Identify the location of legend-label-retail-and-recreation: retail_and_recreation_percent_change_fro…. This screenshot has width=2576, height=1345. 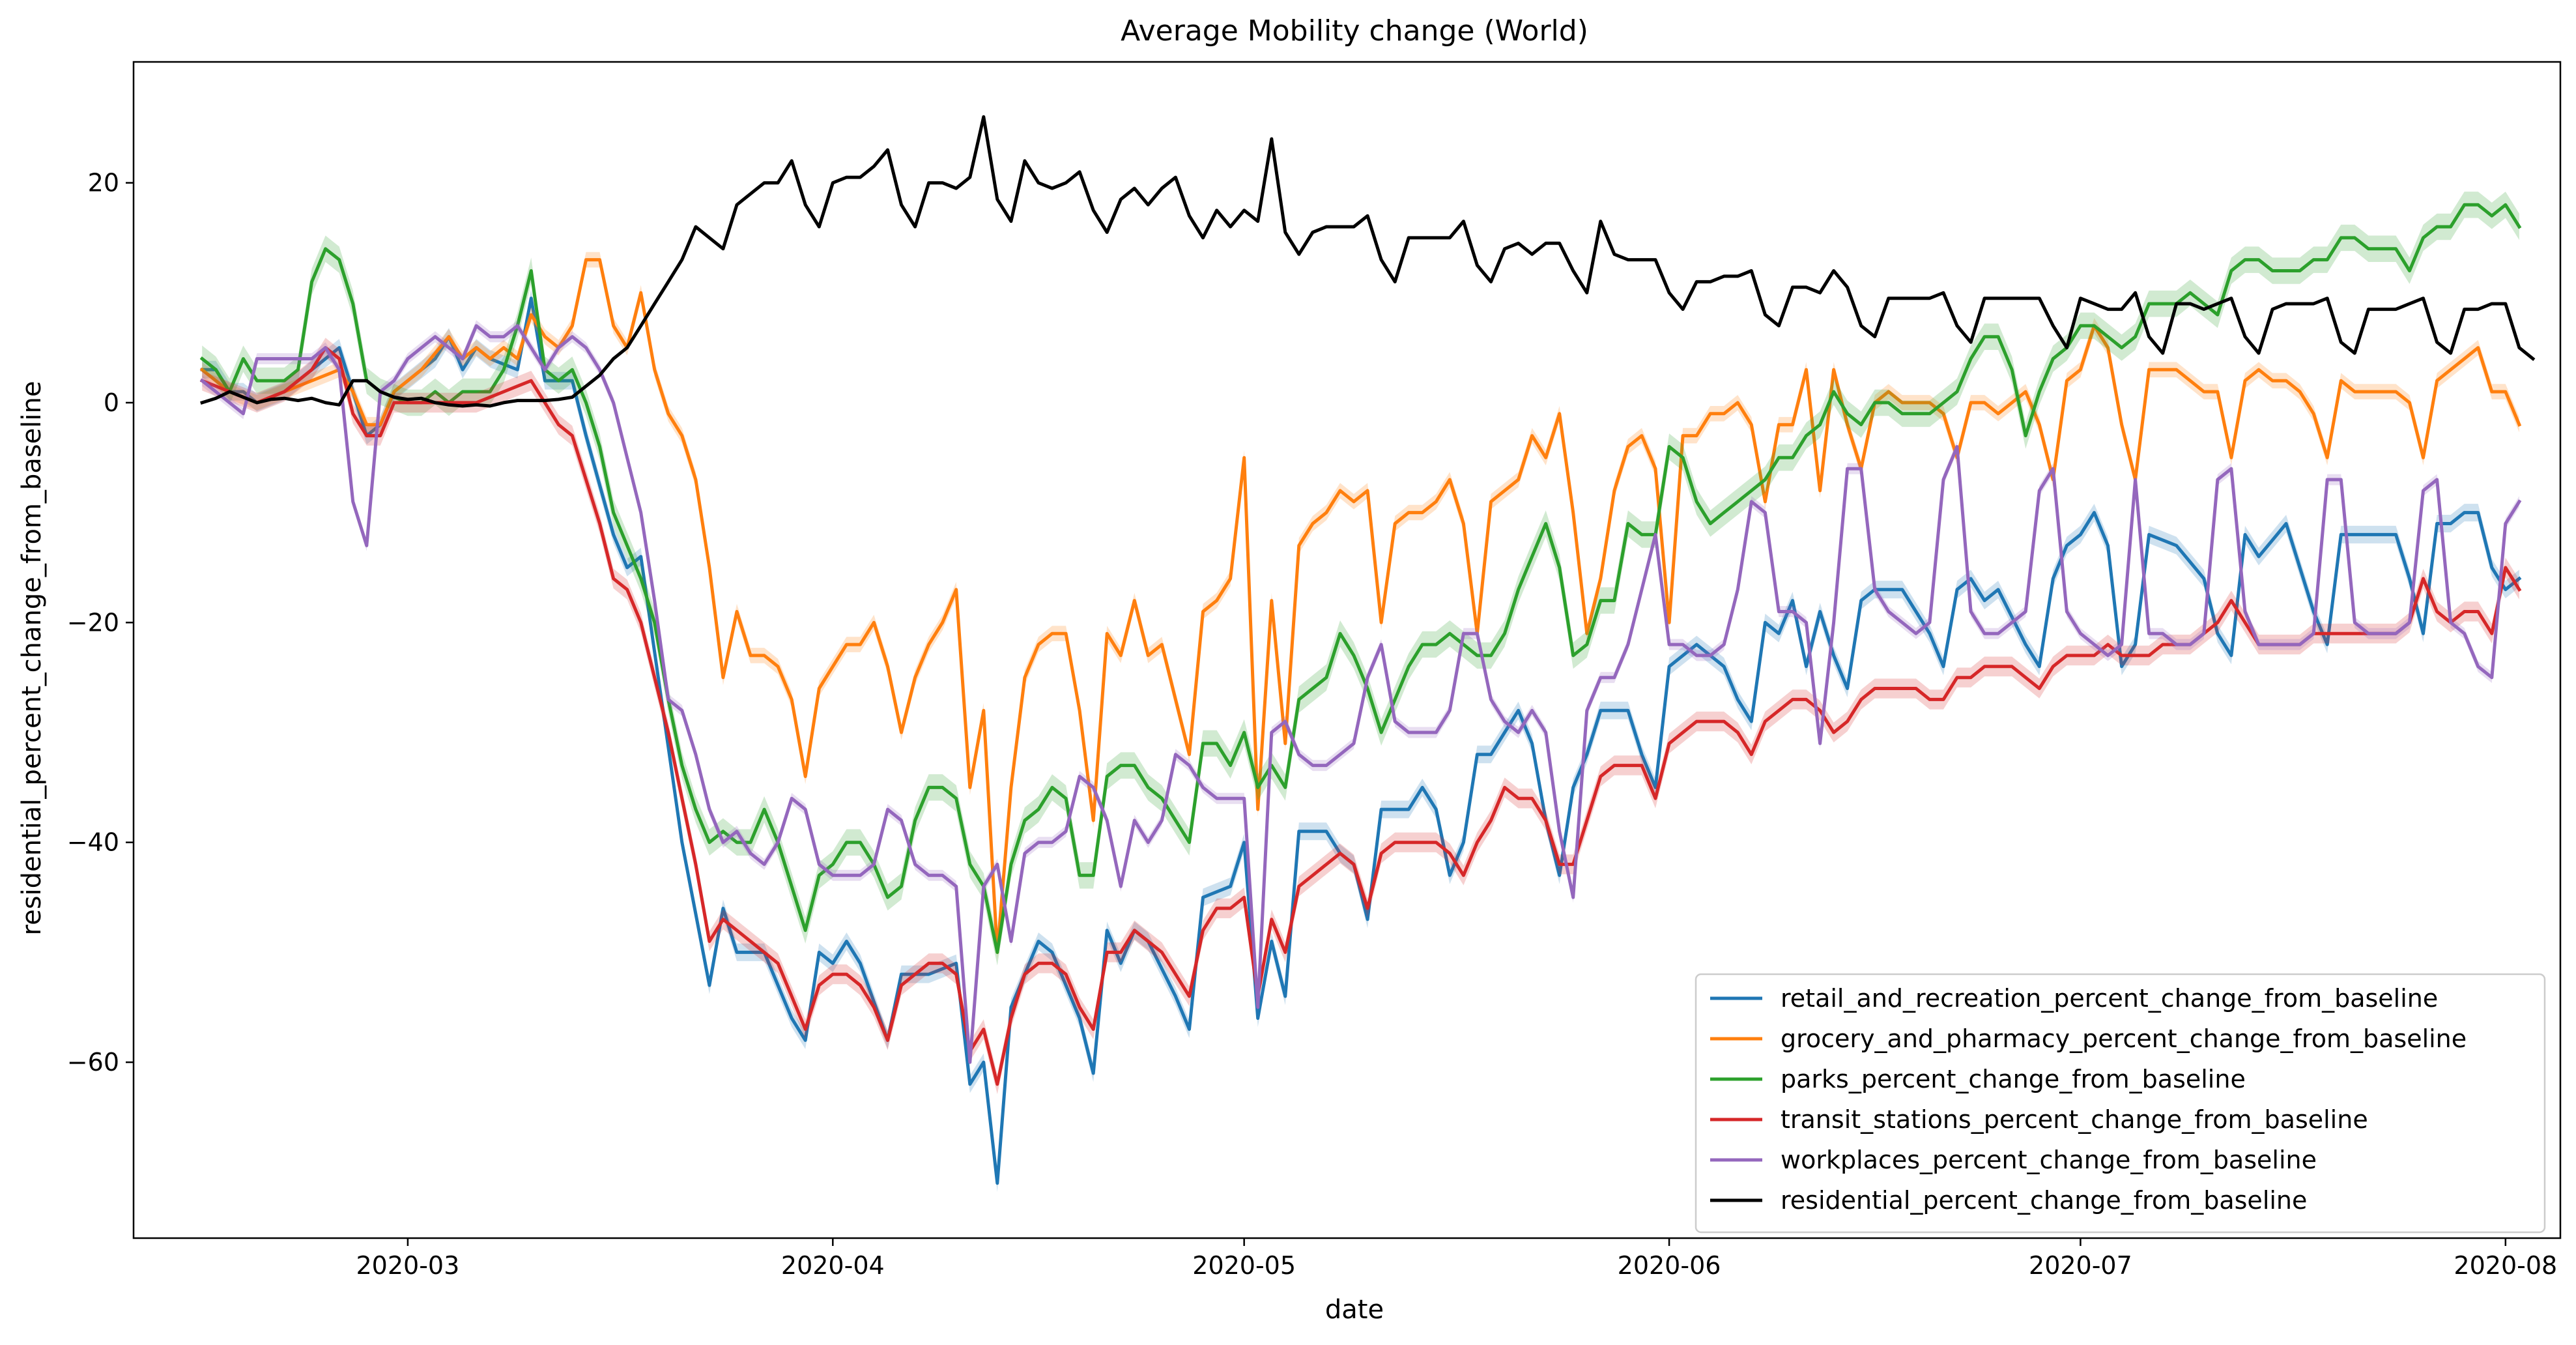
(2109, 998).